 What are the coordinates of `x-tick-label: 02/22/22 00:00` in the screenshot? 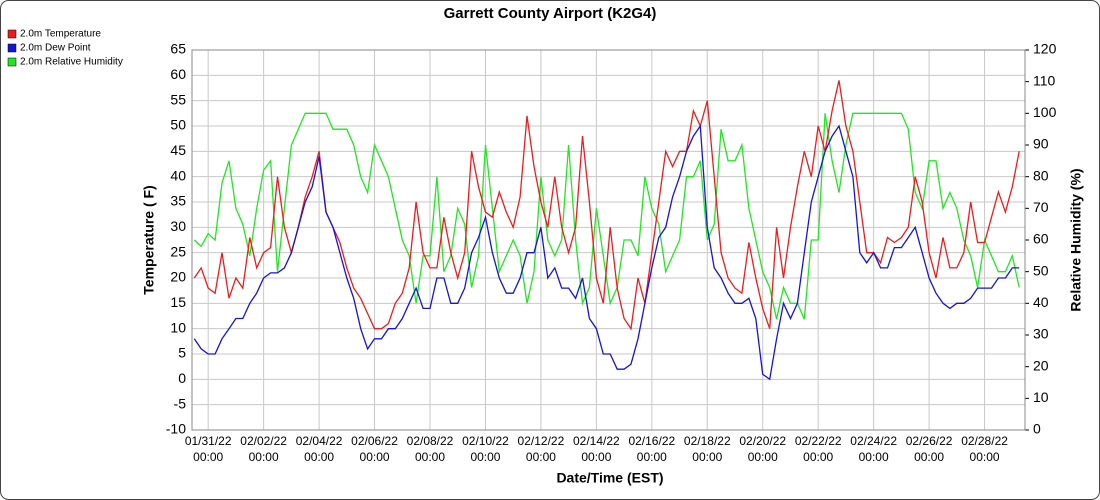 It's located at (818, 449).